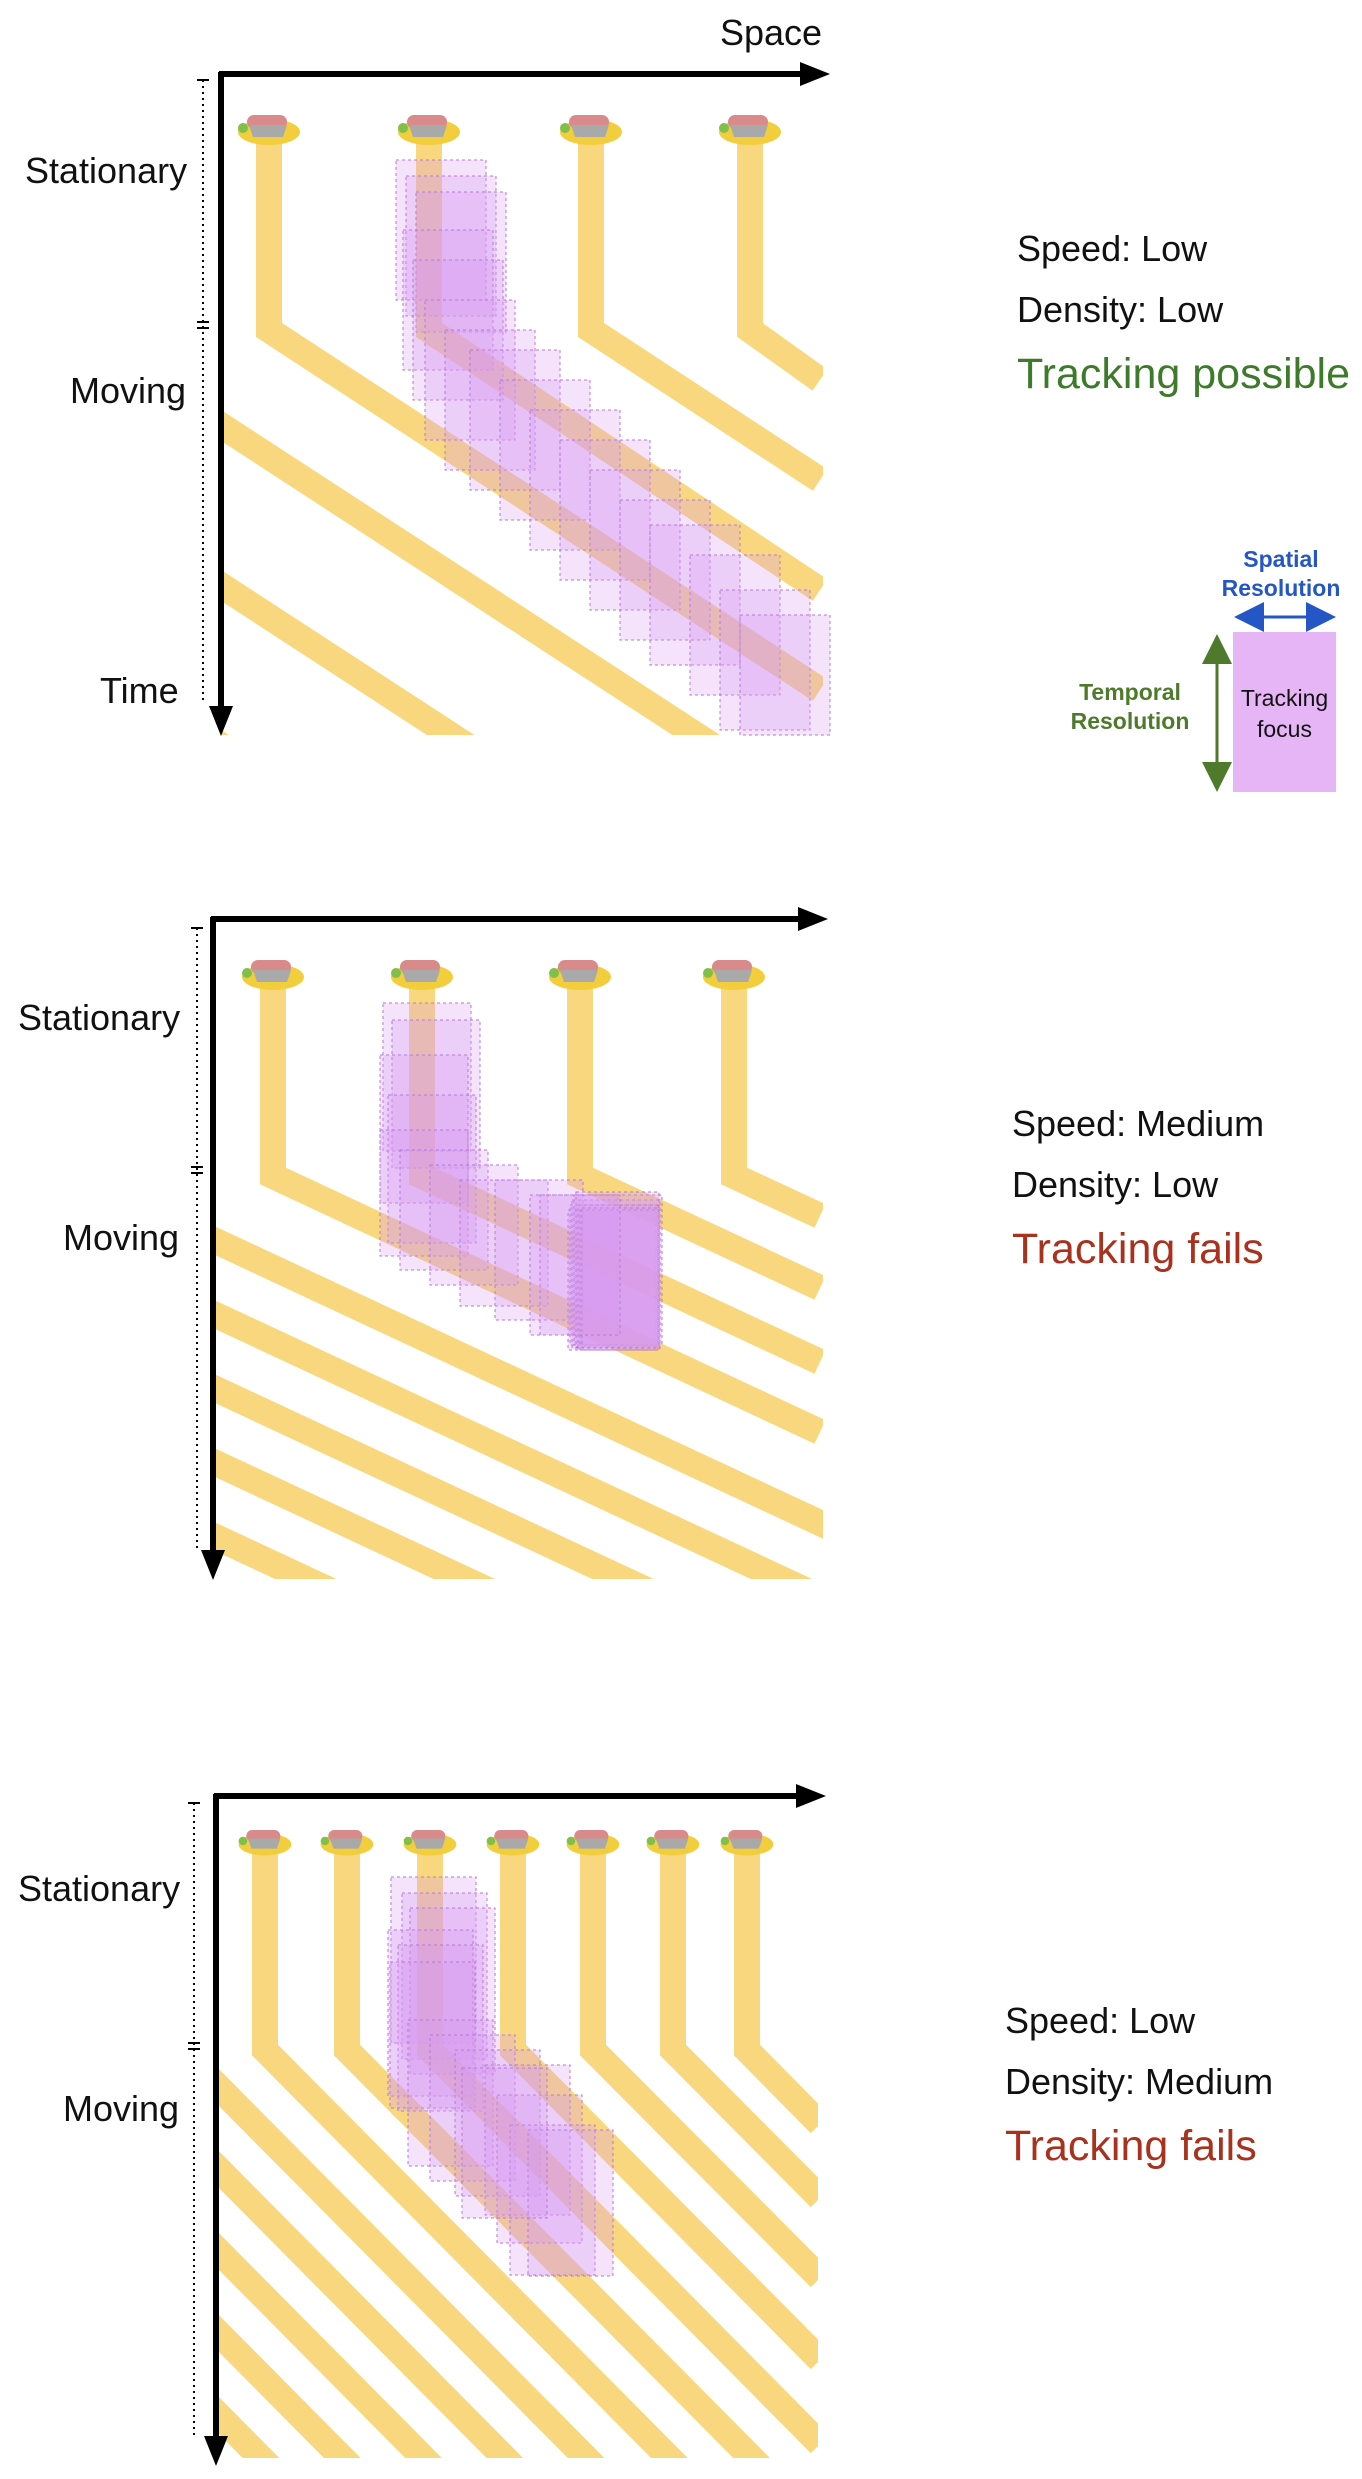 The image size is (1362, 2479). Describe the element at coordinates (521, 1176) in the screenshot. I see `panel-2-focus-path` at that location.